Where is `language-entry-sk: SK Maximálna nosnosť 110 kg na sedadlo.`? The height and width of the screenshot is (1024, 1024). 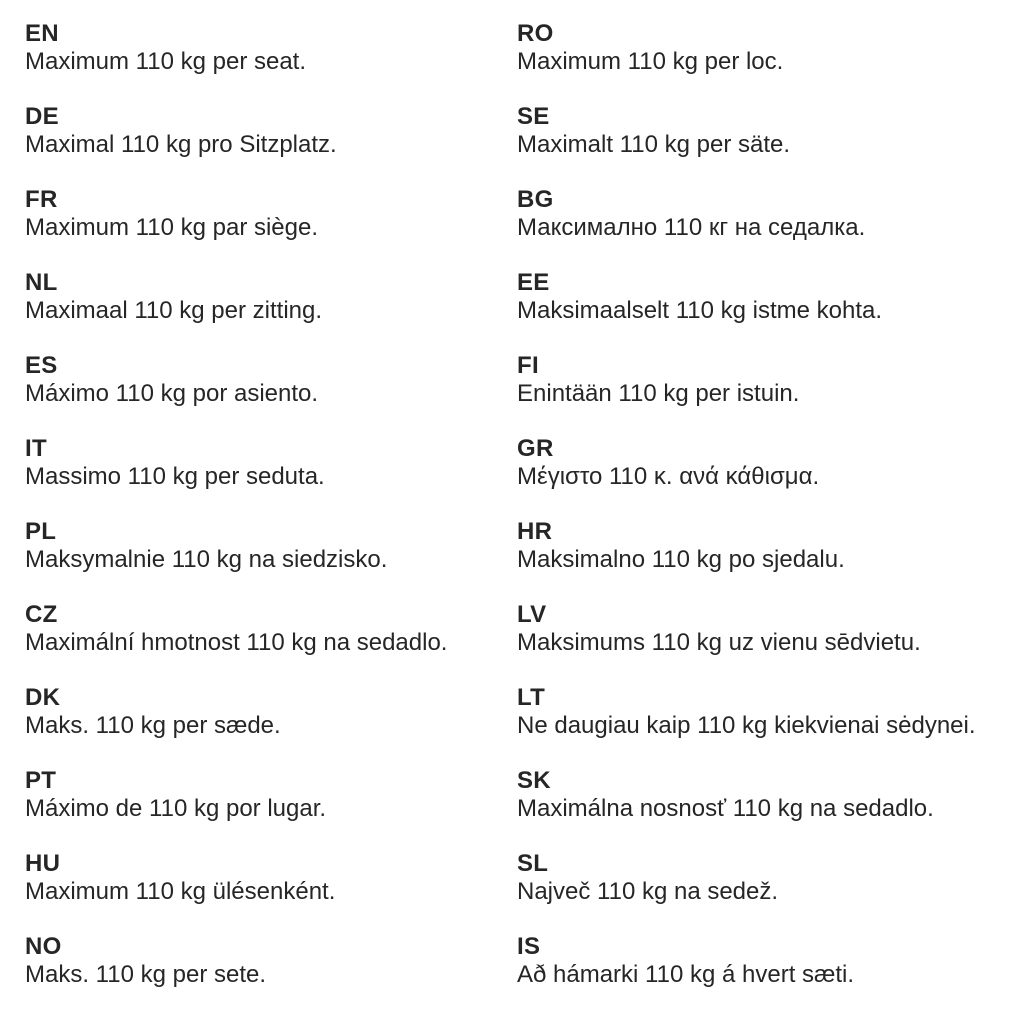
language-entry-sk: SK Maximálna nosnosť 110 kg na sedadlo. is located at coordinates (758, 795).